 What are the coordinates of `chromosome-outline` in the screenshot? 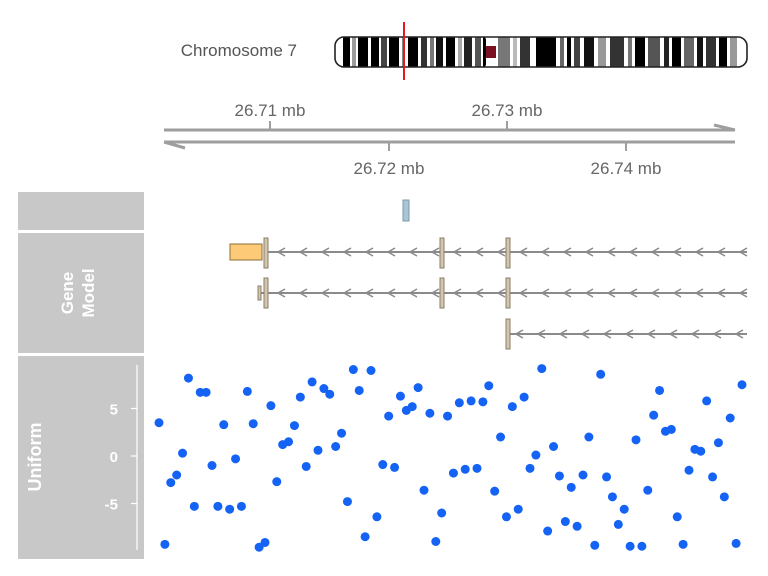 It's located at (541, 52).